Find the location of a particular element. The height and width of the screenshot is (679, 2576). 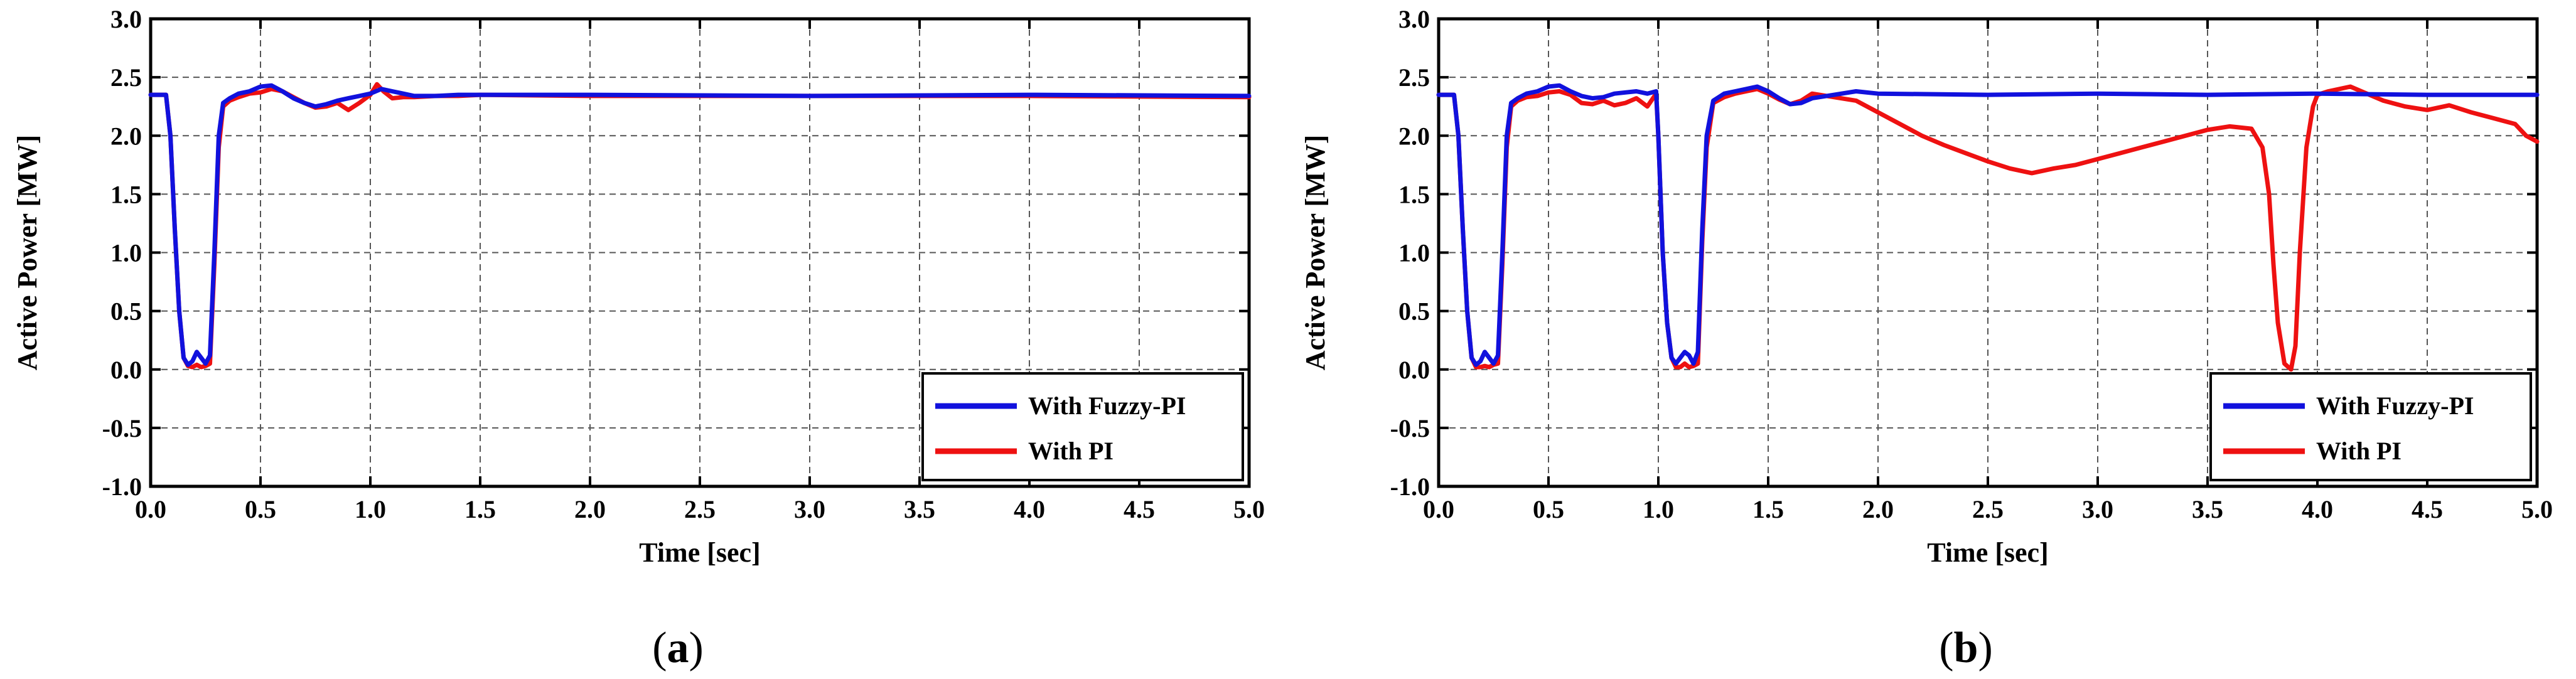

panel-label: (b) is located at coordinates (1966, 648).